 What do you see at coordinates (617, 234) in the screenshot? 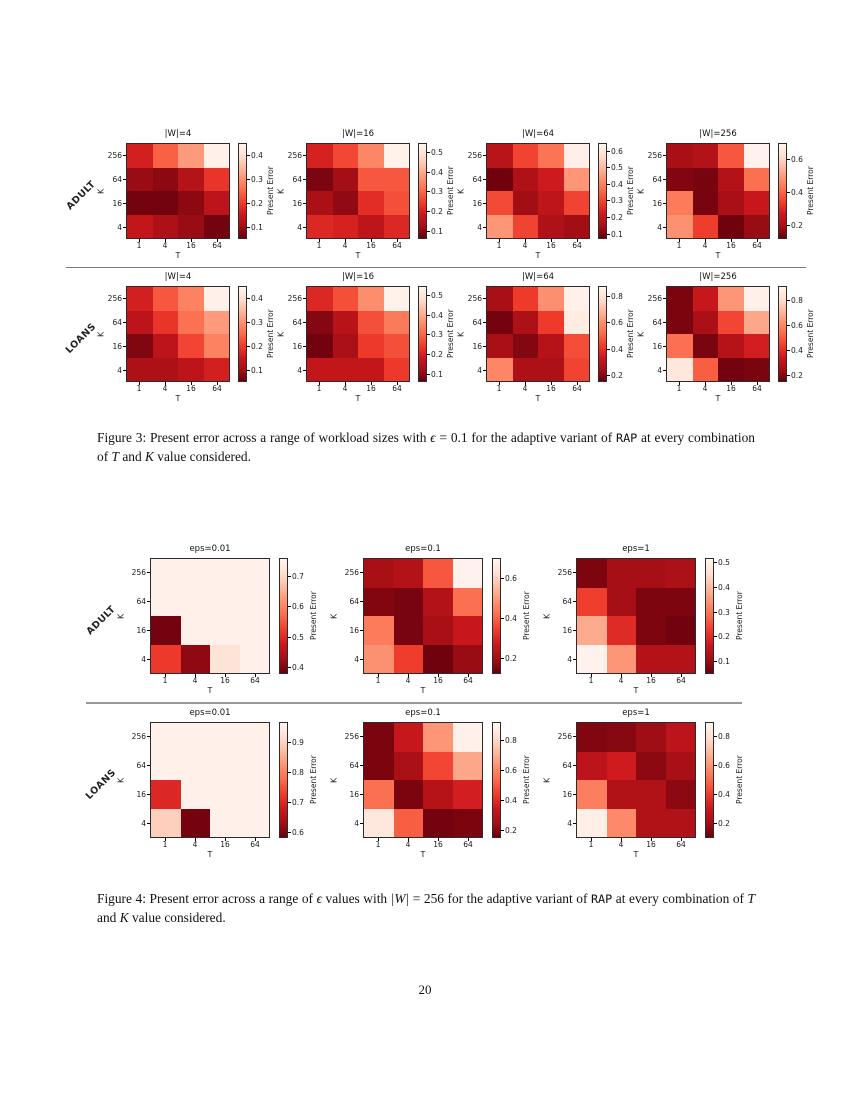
I see `colorbar-tick-label: 0.1` at bounding box center [617, 234].